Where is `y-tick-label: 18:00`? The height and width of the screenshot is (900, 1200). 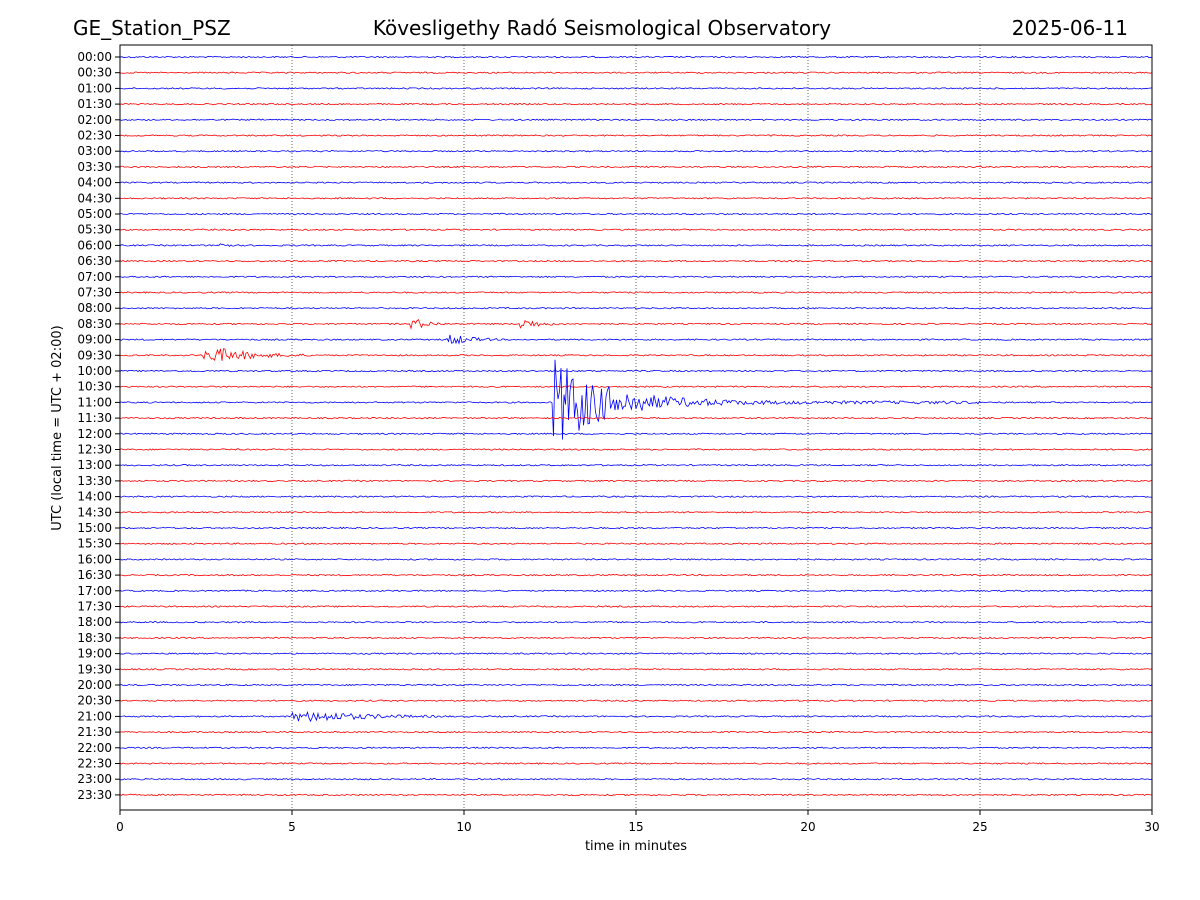 y-tick-label: 18:00 is located at coordinates (94, 622).